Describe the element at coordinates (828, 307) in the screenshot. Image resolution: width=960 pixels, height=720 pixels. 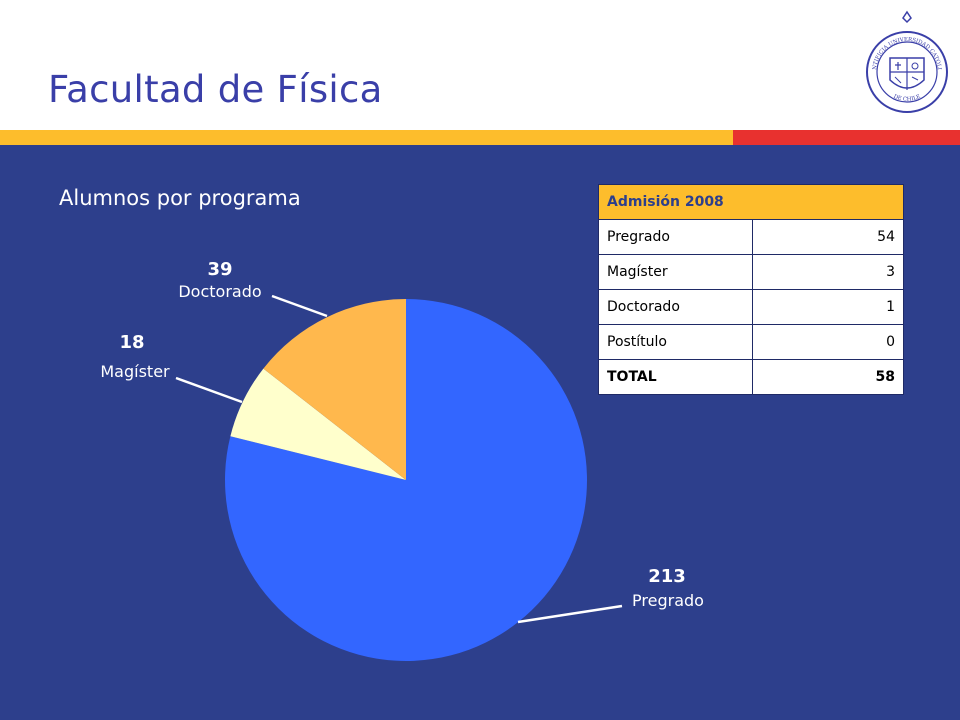
I see `table-cell-value: 1` at that location.